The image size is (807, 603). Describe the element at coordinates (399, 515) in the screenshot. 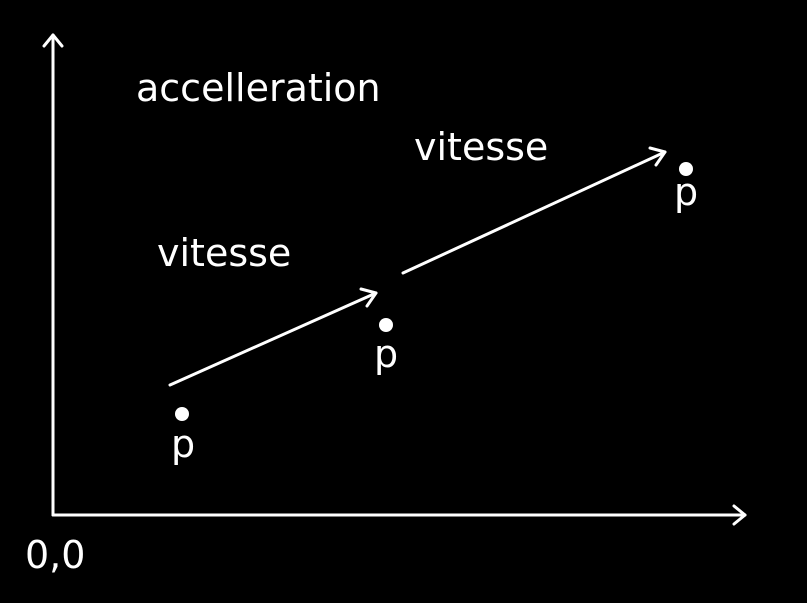

I see `x-axis` at that location.